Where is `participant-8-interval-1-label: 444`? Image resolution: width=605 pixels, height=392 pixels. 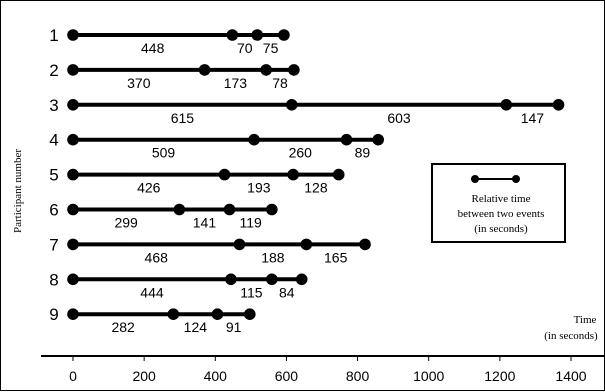 participant-8-interval-1-label: 444 is located at coordinates (152, 292).